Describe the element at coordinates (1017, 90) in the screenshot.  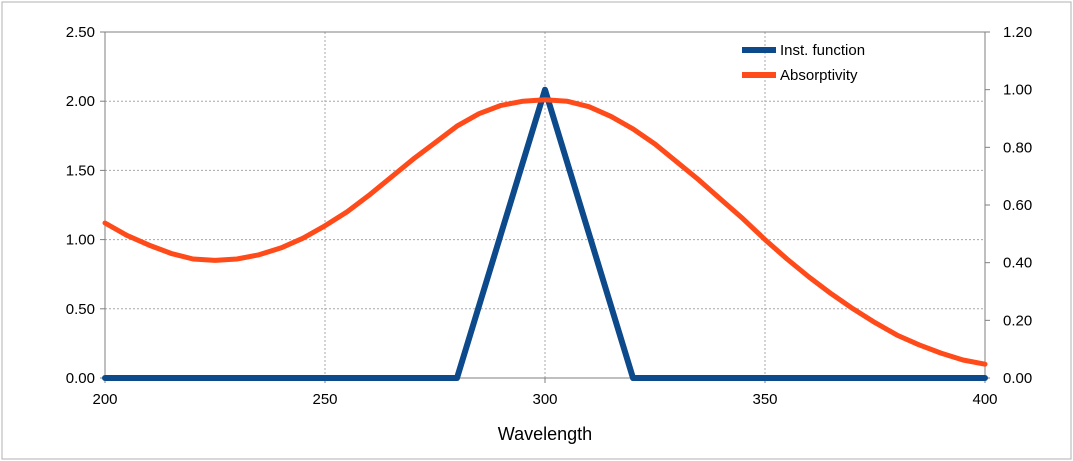
I see `y-right-tick-label: 1.00` at that location.